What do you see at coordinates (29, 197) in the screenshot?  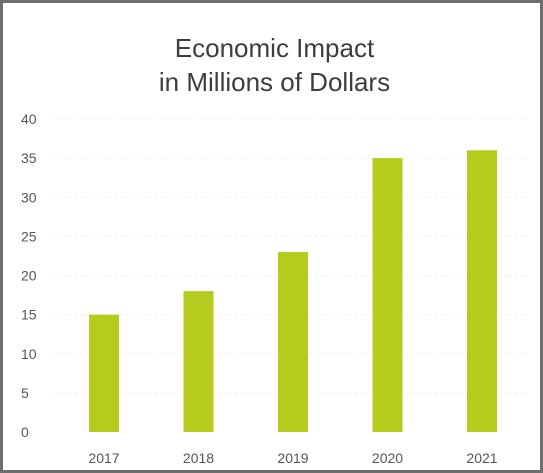 I see `y-tick-label: 30` at bounding box center [29, 197].